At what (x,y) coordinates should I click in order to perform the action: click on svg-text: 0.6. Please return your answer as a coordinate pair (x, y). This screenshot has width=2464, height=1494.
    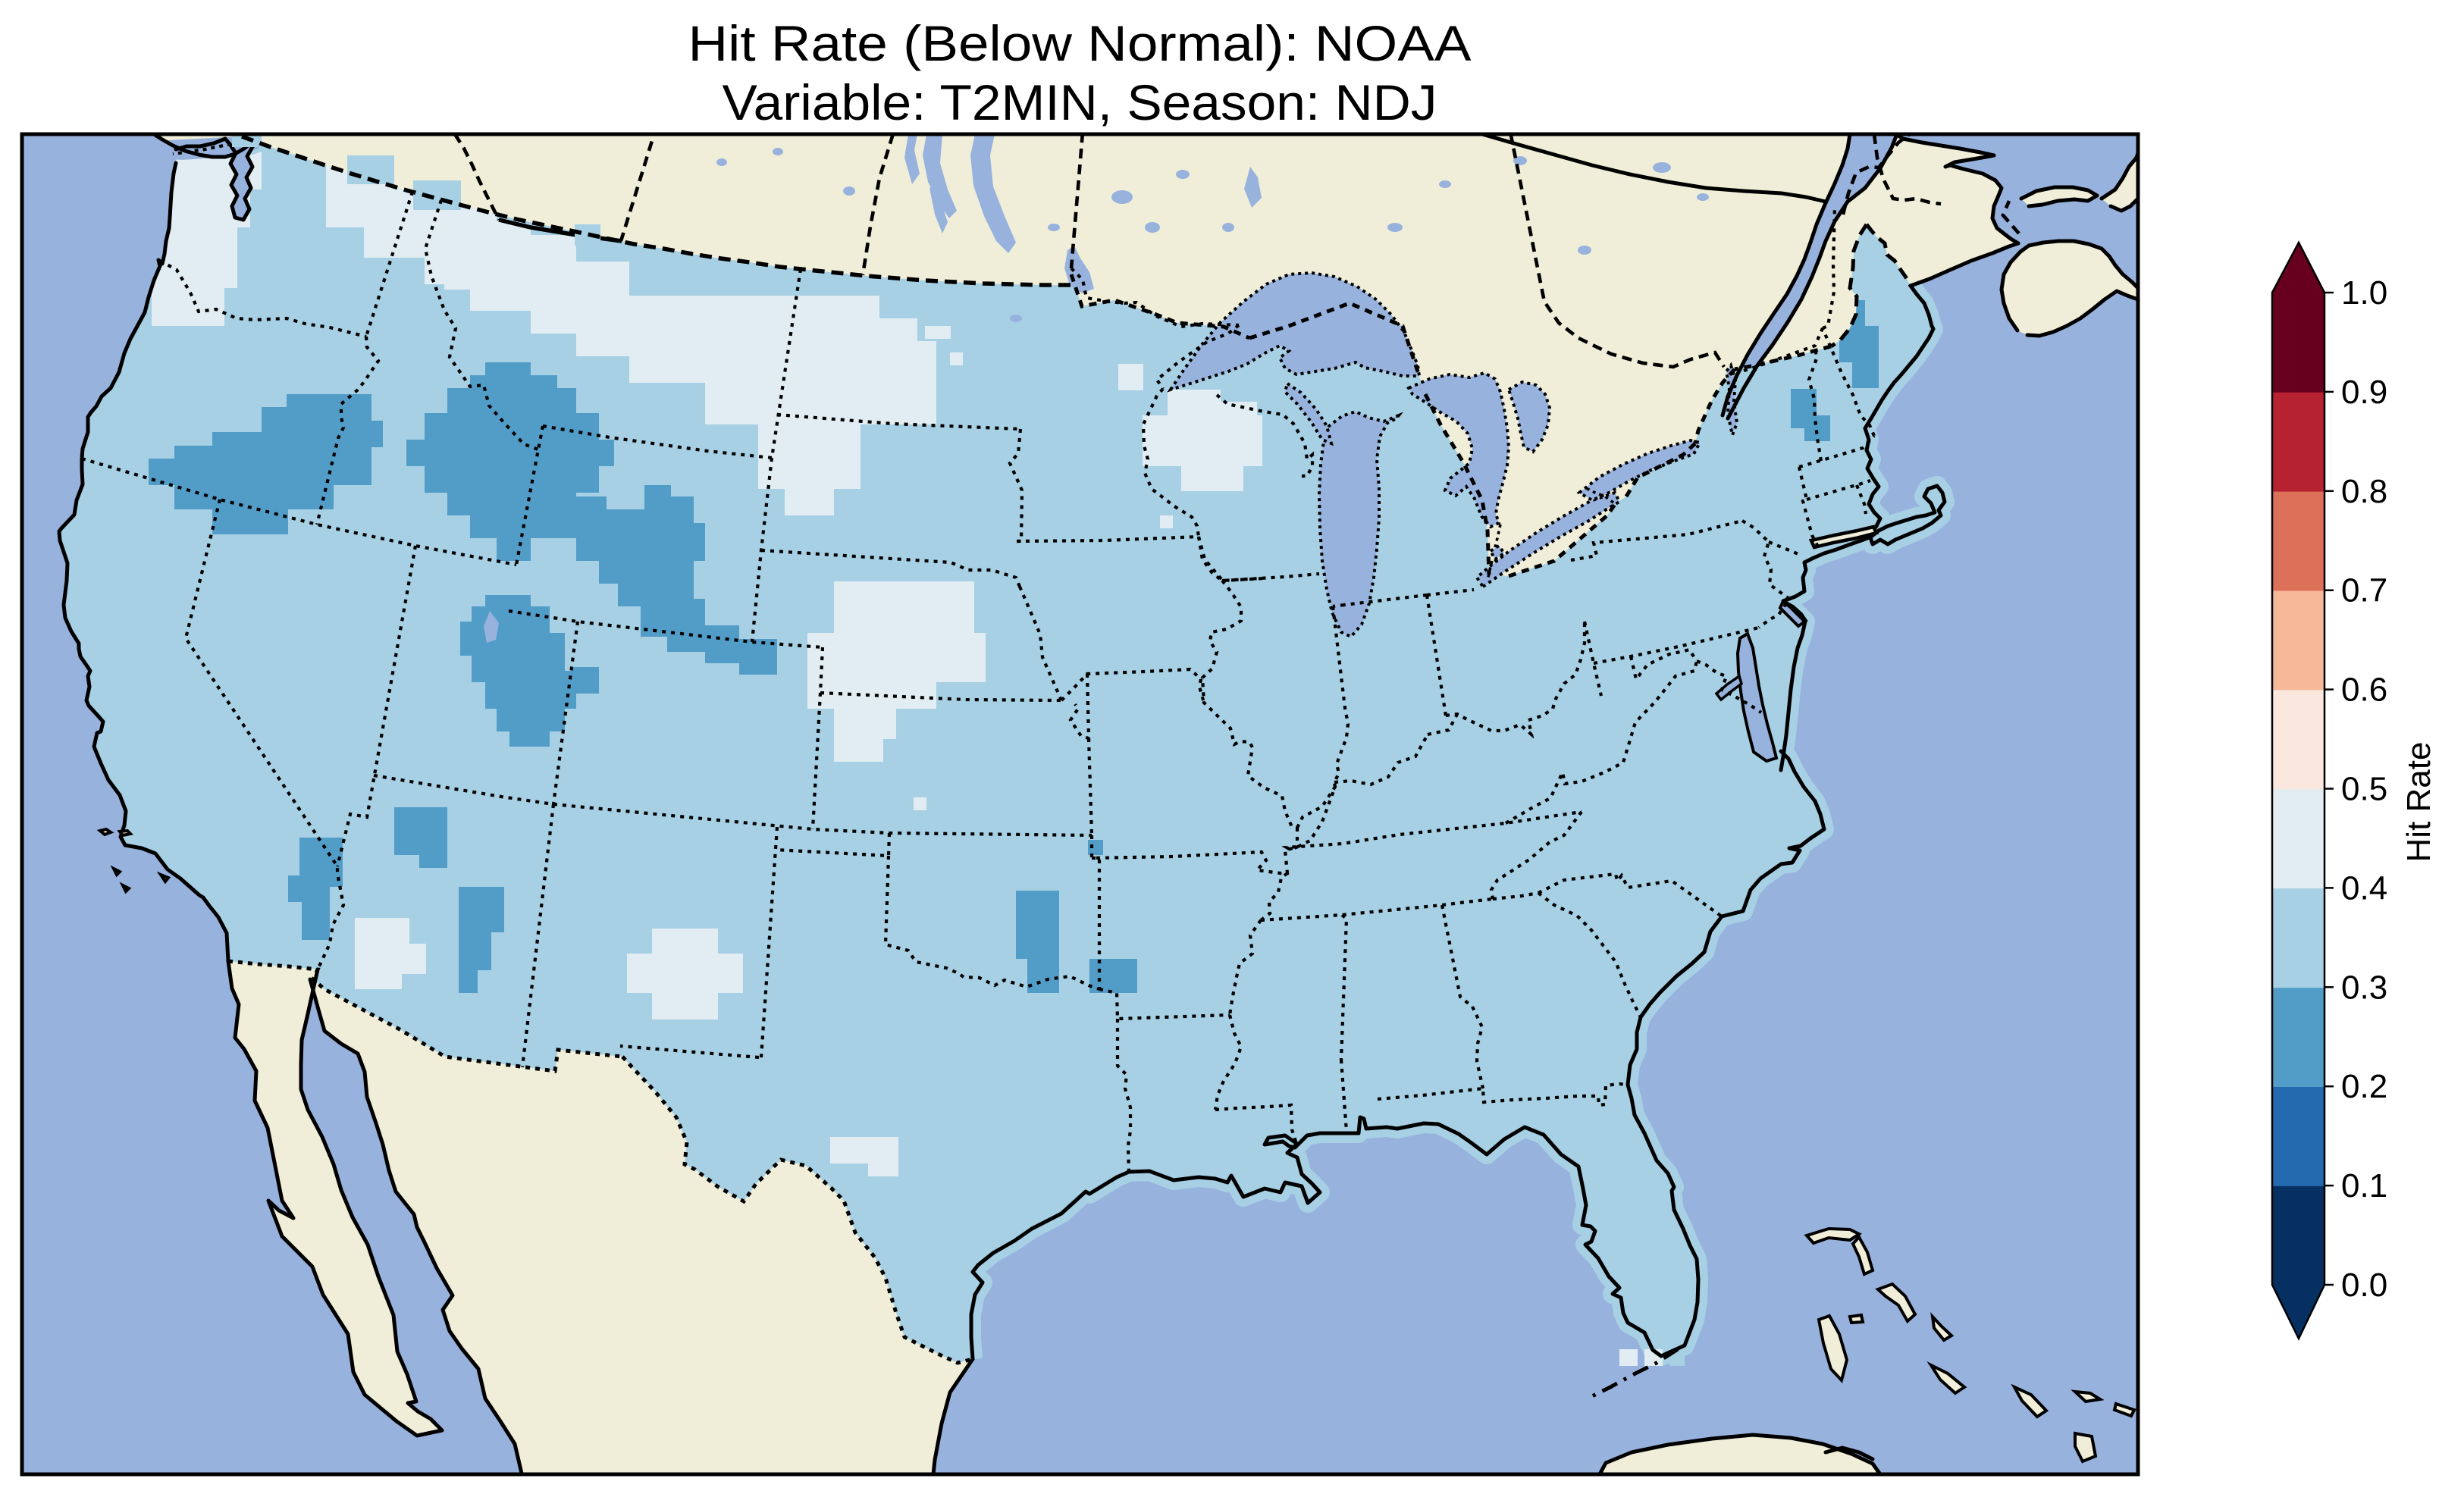
    Looking at the image, I should click on (2364, 690).